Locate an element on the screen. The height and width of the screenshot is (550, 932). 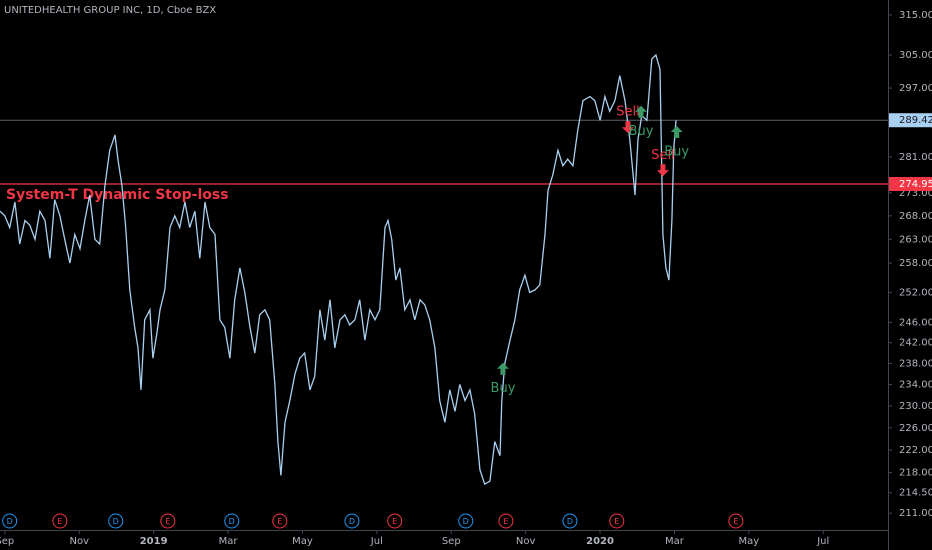
y-tick-label: 315.00 is located at coordinates (915, 15).